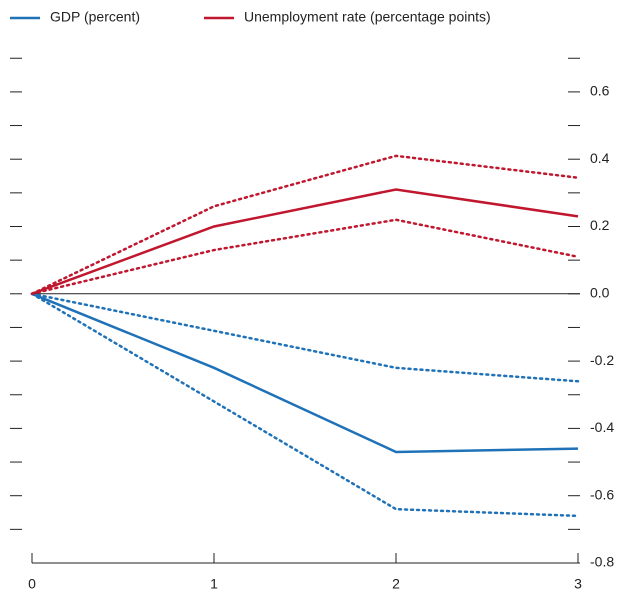 This screenshot has width=637, height=598. I want to click on x-tick-label: 1, so click(214, 584).